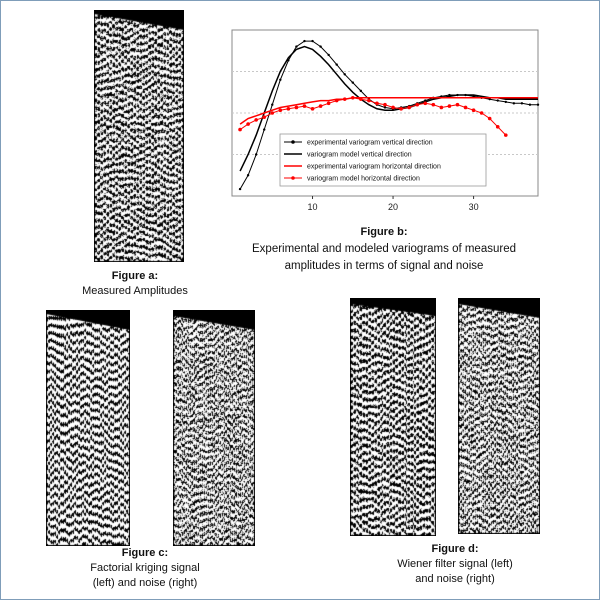 Image resolution: width=600 pixels, height=600 pixels. What do you see at coordinates (384, 232) in the screenshot?
I see `figure-b-caption-head: Figure b:` at bounding box center [384, 232].